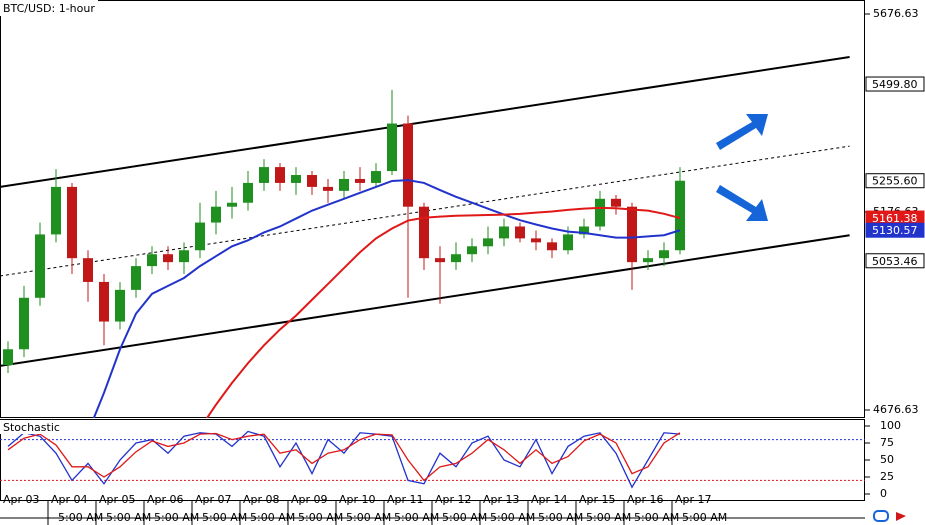  Describe the element at coordinates (165, 499) in the screenshot. I see `x-tick-label: Apr 06` at that location.